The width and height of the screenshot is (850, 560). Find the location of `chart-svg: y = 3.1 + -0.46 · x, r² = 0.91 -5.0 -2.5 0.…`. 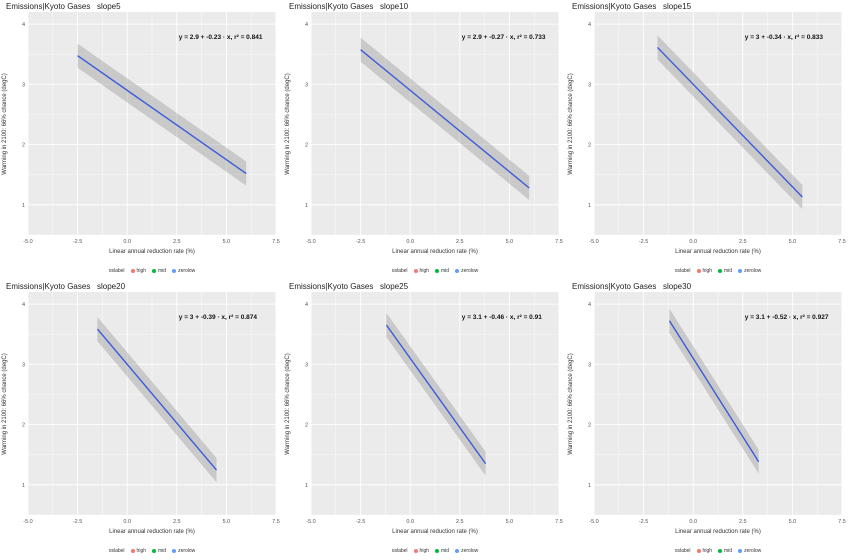

chart-svg: y = 3.1 + -0.46 · x, r² = 0.91 -5.0 -2.5 0.… is located at coordinates (434, 408).